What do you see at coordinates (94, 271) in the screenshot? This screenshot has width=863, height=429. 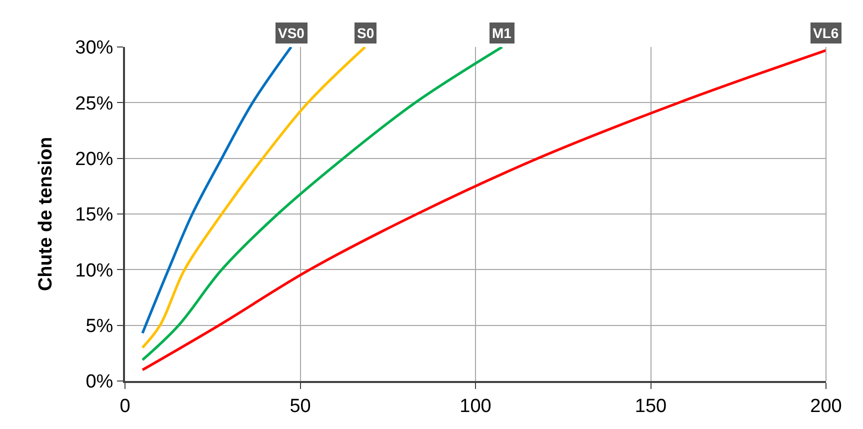 I see `y-tick-label: 10%` at bounding box center [94, 271].